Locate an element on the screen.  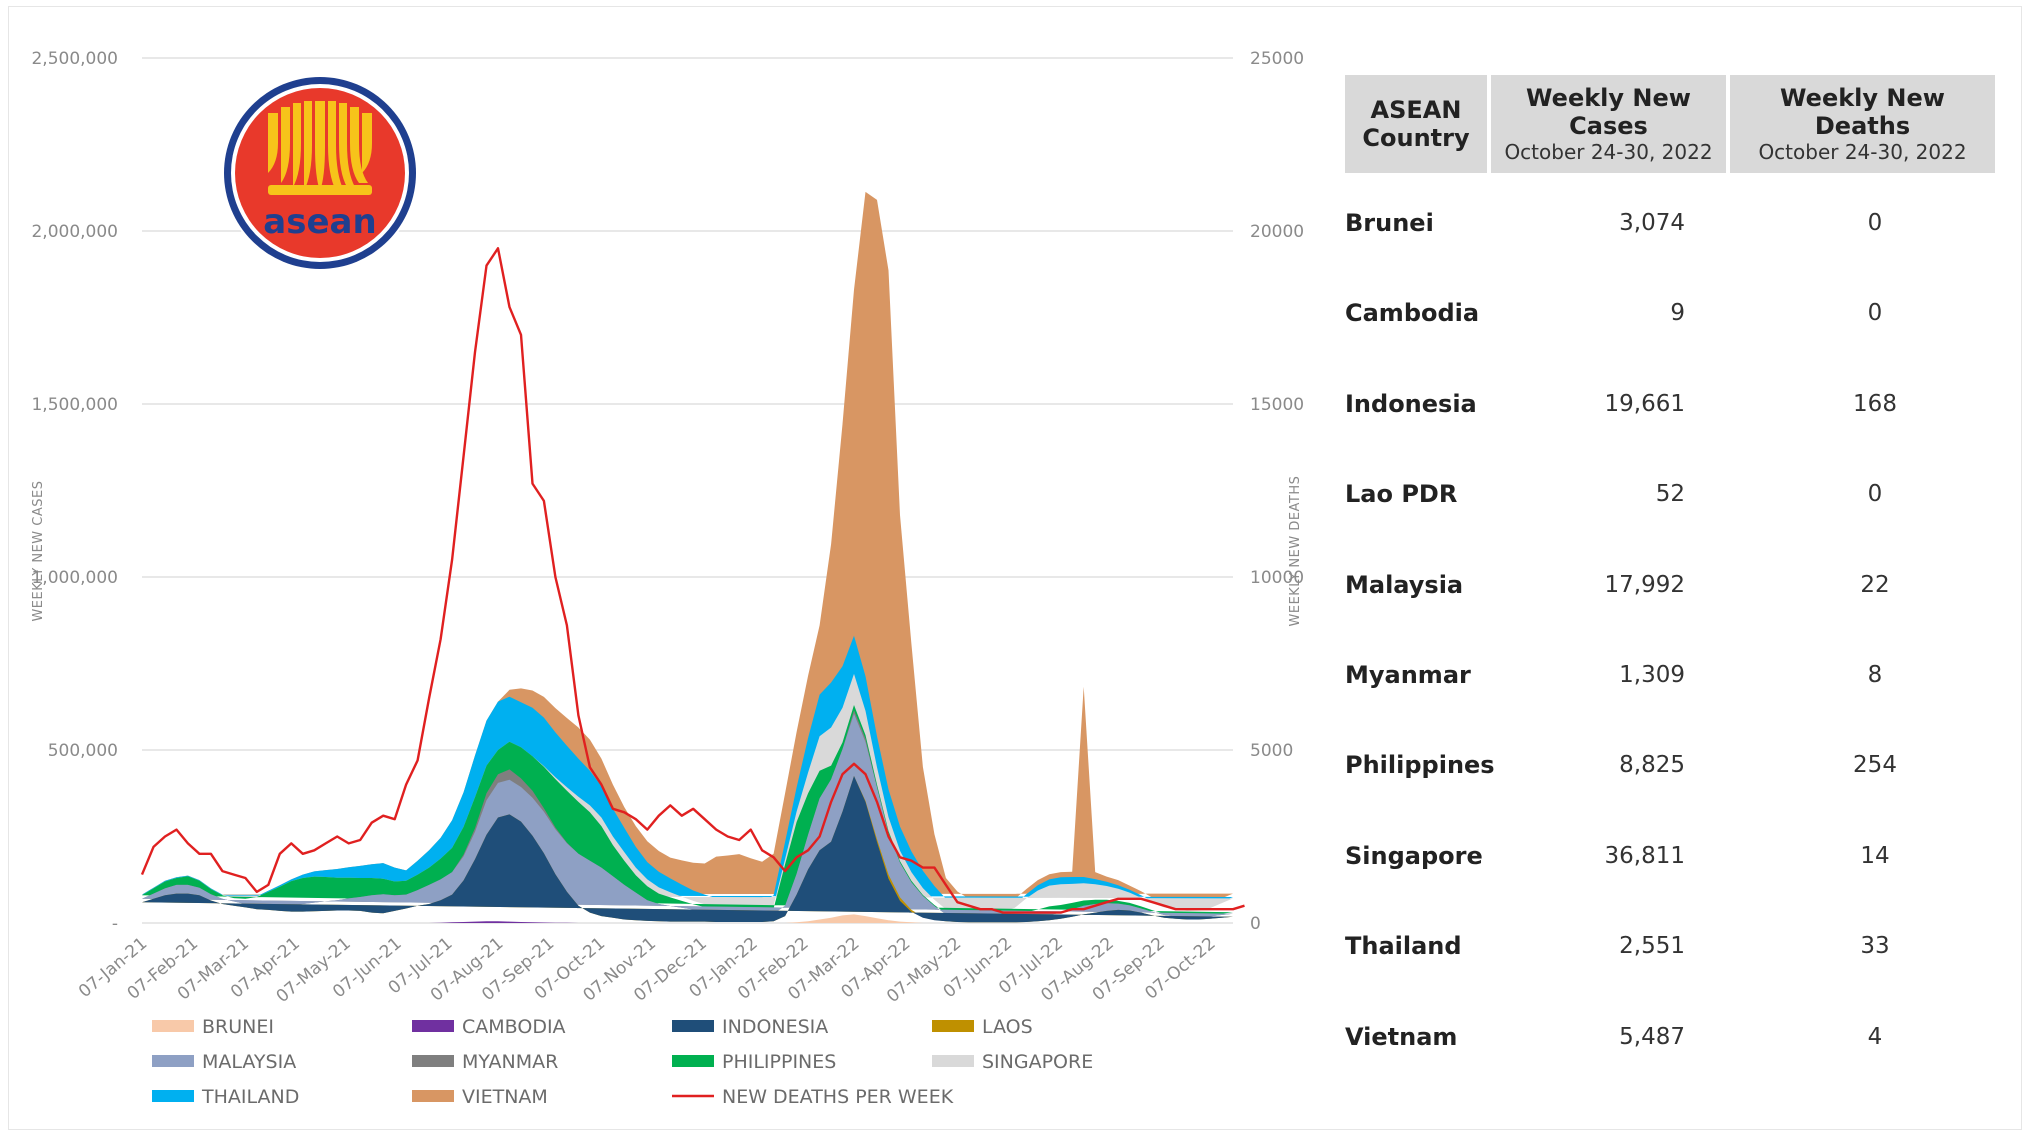
table-row: Brunei 3,074 0 is located at coordinates (1670, 223).